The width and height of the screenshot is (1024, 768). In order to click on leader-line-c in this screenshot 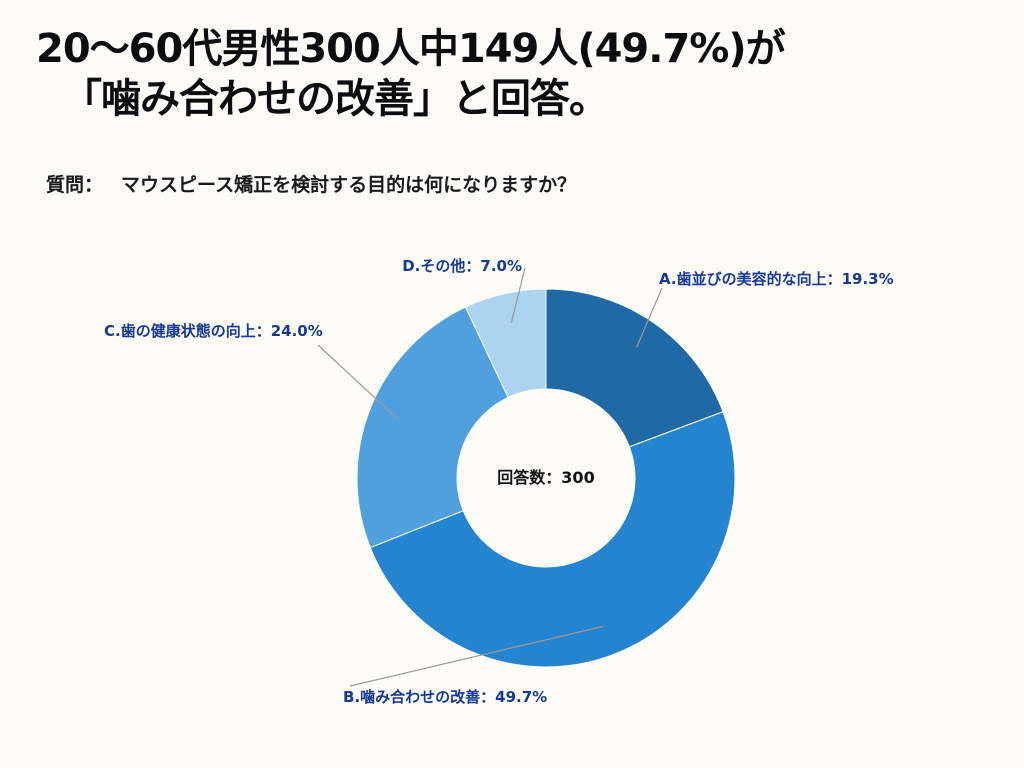, I will do `click(358, 382)`.